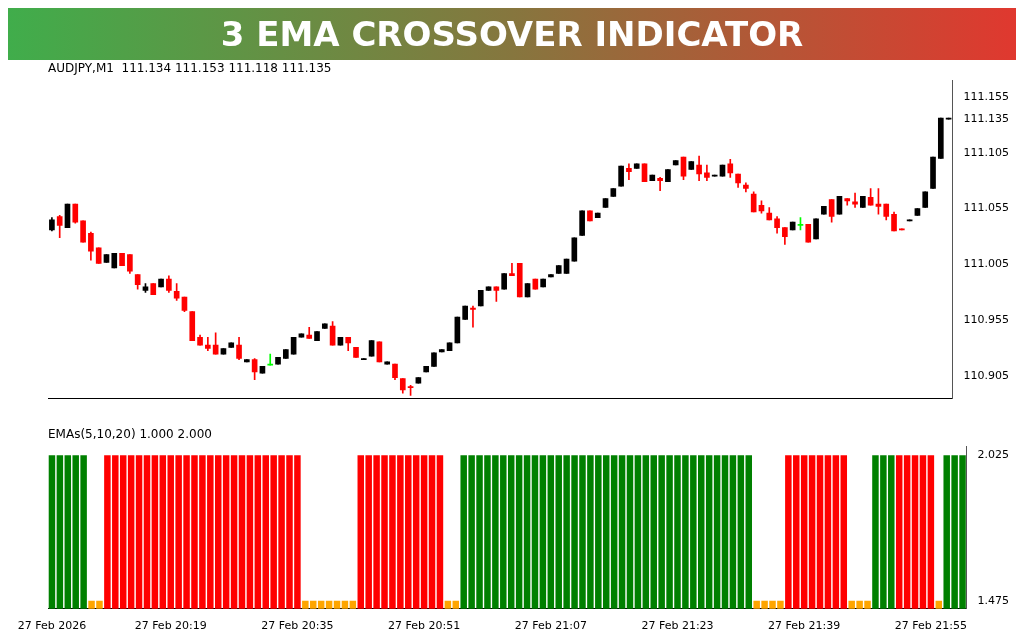  Describe the element at coordinates (986, 119) in the screenshot. I see `y-tick-label: 111.135` at that location.